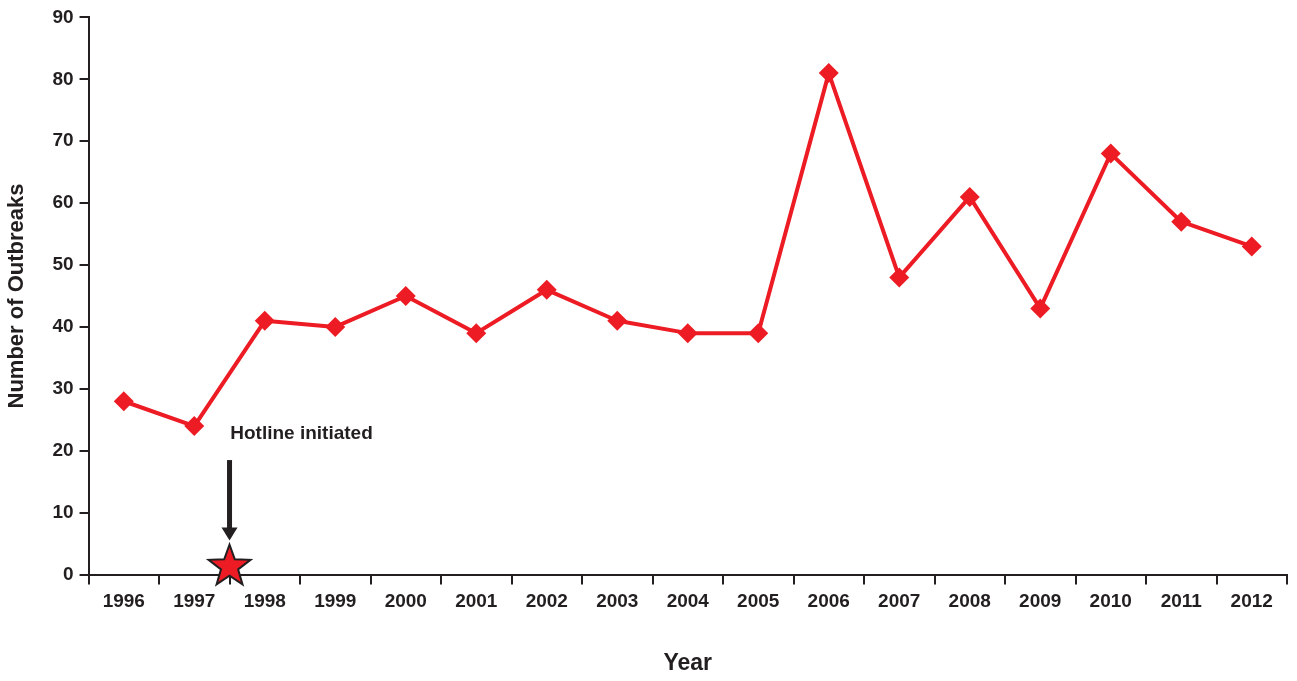 The width and height of the screenshot is (1297, 681). Describe the element at coordinates (828, 601) in the screenshot. I see `x-tick-label: 2006` at that location.